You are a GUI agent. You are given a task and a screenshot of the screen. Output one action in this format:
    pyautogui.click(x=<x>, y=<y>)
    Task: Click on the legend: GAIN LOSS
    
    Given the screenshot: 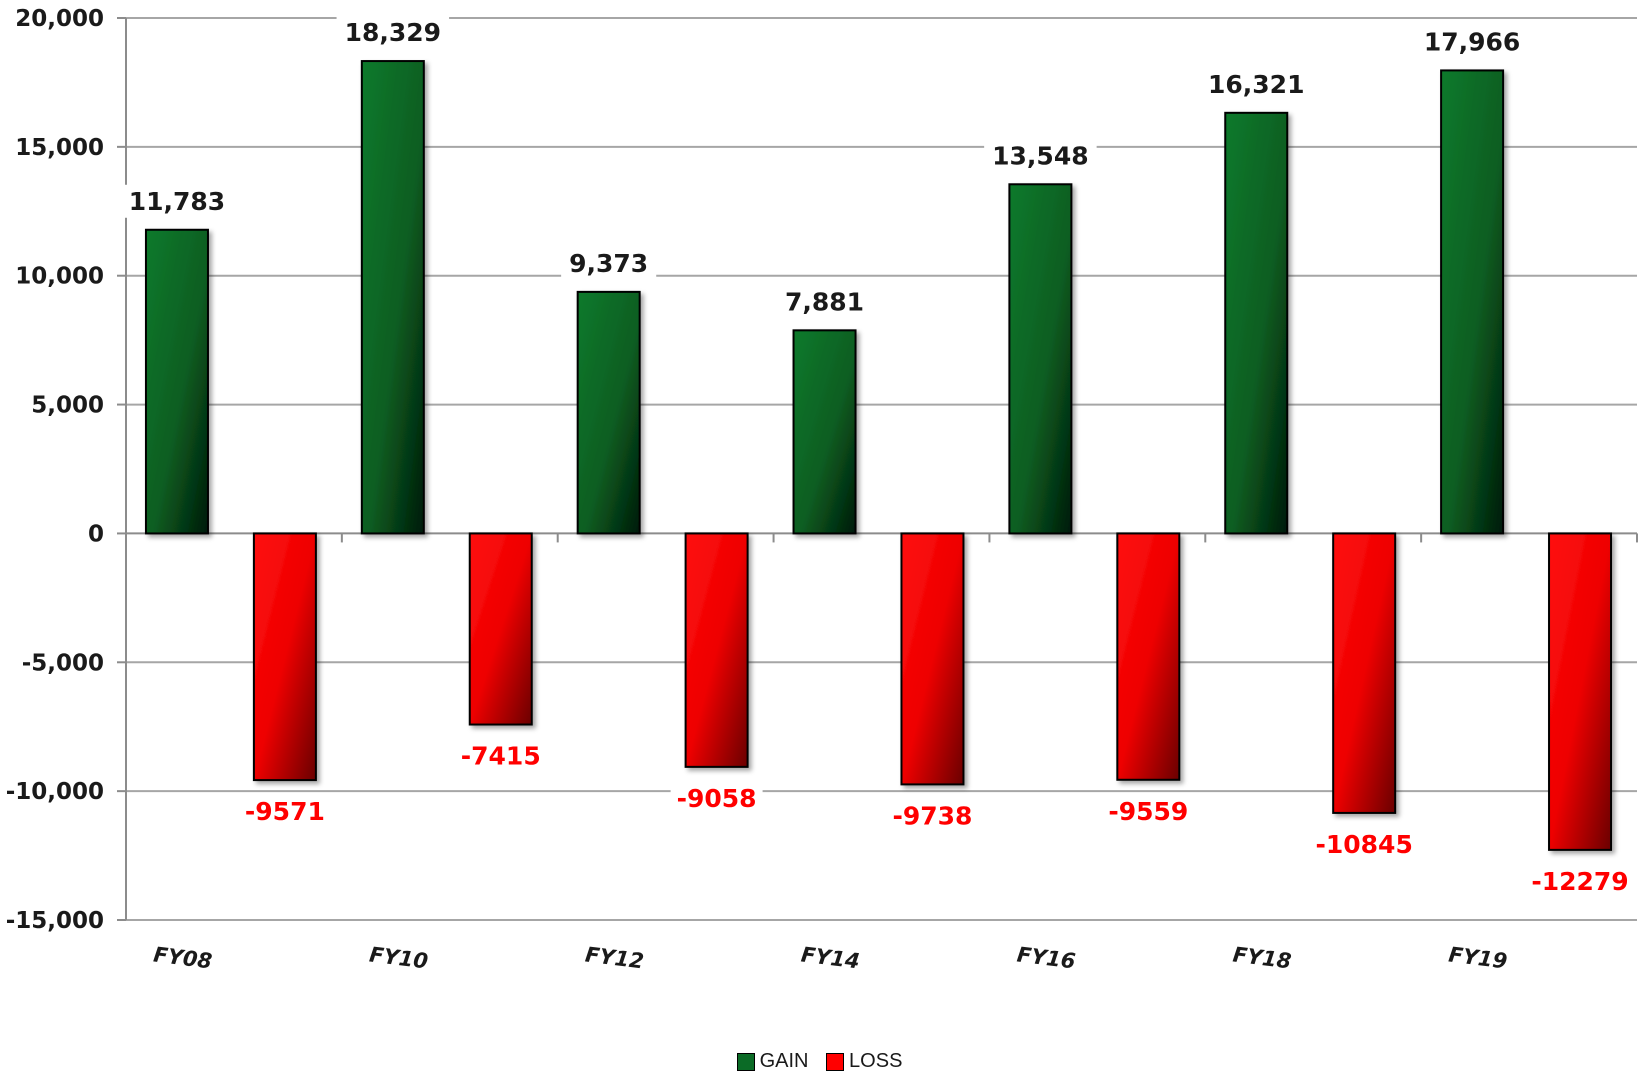 What is the action you would take?
    pyautogui.click(x=819, y=1063)
    